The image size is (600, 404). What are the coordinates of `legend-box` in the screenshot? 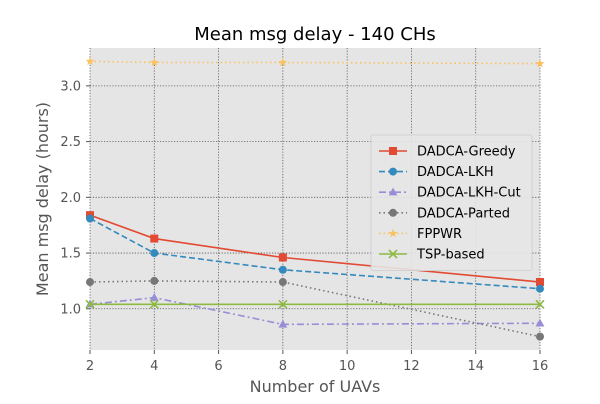 It's located at (451, 203).